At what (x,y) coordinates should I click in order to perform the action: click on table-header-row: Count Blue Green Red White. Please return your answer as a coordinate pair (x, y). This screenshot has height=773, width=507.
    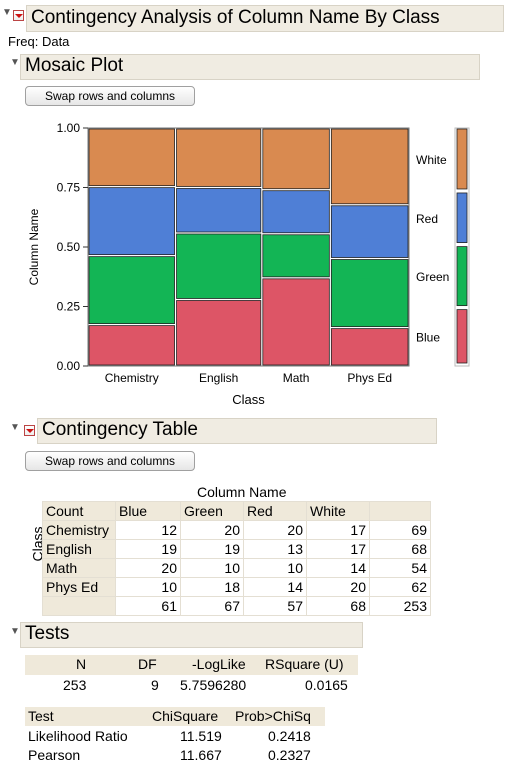
    Looking at the image, I should click on (236, 511).